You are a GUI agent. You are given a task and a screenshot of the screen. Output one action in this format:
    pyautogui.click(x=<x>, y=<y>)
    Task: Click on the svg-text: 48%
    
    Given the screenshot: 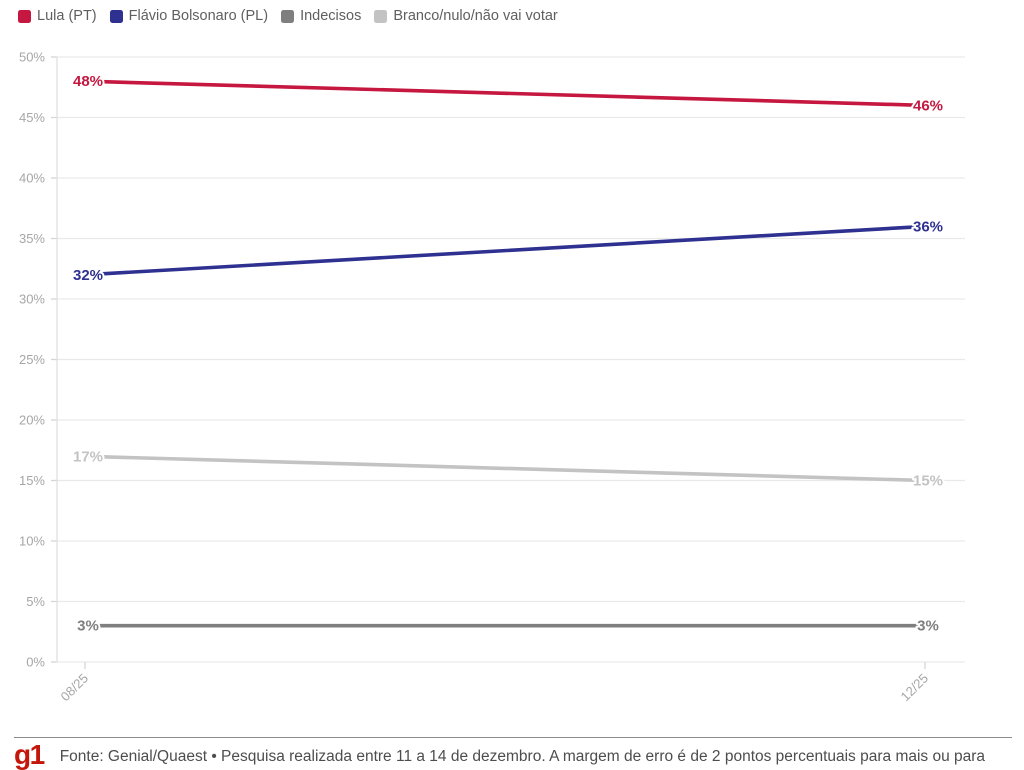 What is the action you would take?
    pyautogui.click(x=88, y=81)
    